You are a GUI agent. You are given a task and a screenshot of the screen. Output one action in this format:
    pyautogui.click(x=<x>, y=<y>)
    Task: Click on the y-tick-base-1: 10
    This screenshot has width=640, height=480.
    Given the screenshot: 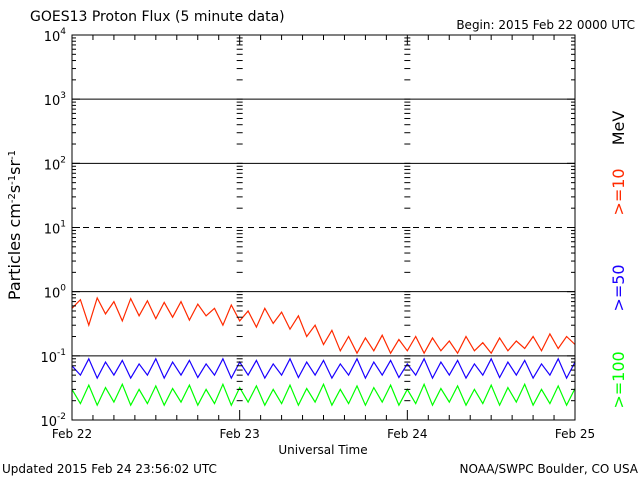 What is the action you would take?
    pyautogui.click(x=48, y=358)
    